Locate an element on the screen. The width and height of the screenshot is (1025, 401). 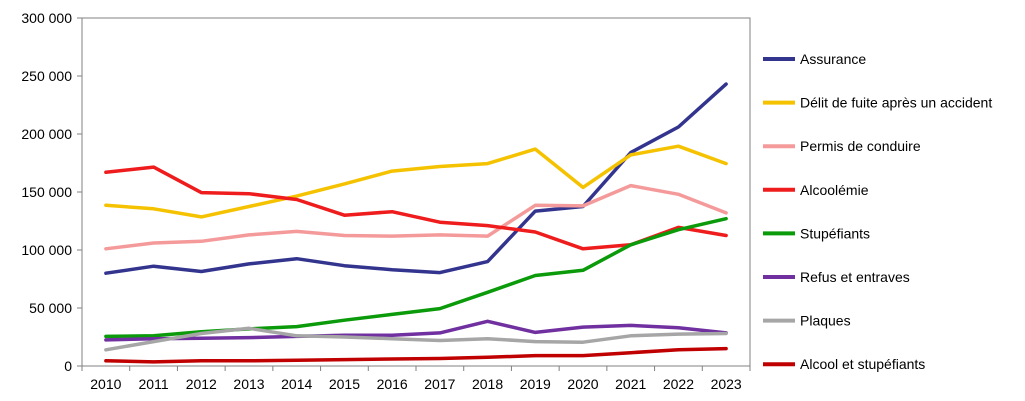
x-tick-label: 2021 is located at coordinates (630, 384).